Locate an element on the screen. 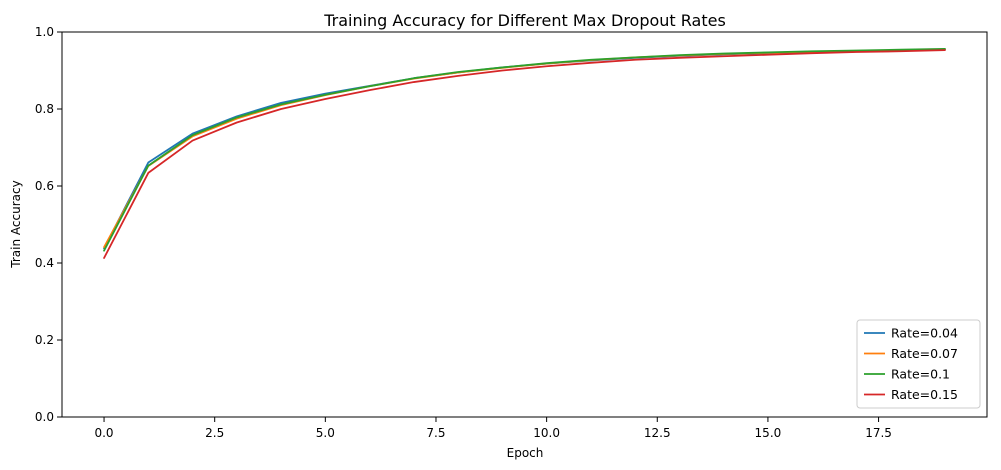 The image size is (1001, 470). x-tick-label: 10.0 is located at coordinates (546, 433).